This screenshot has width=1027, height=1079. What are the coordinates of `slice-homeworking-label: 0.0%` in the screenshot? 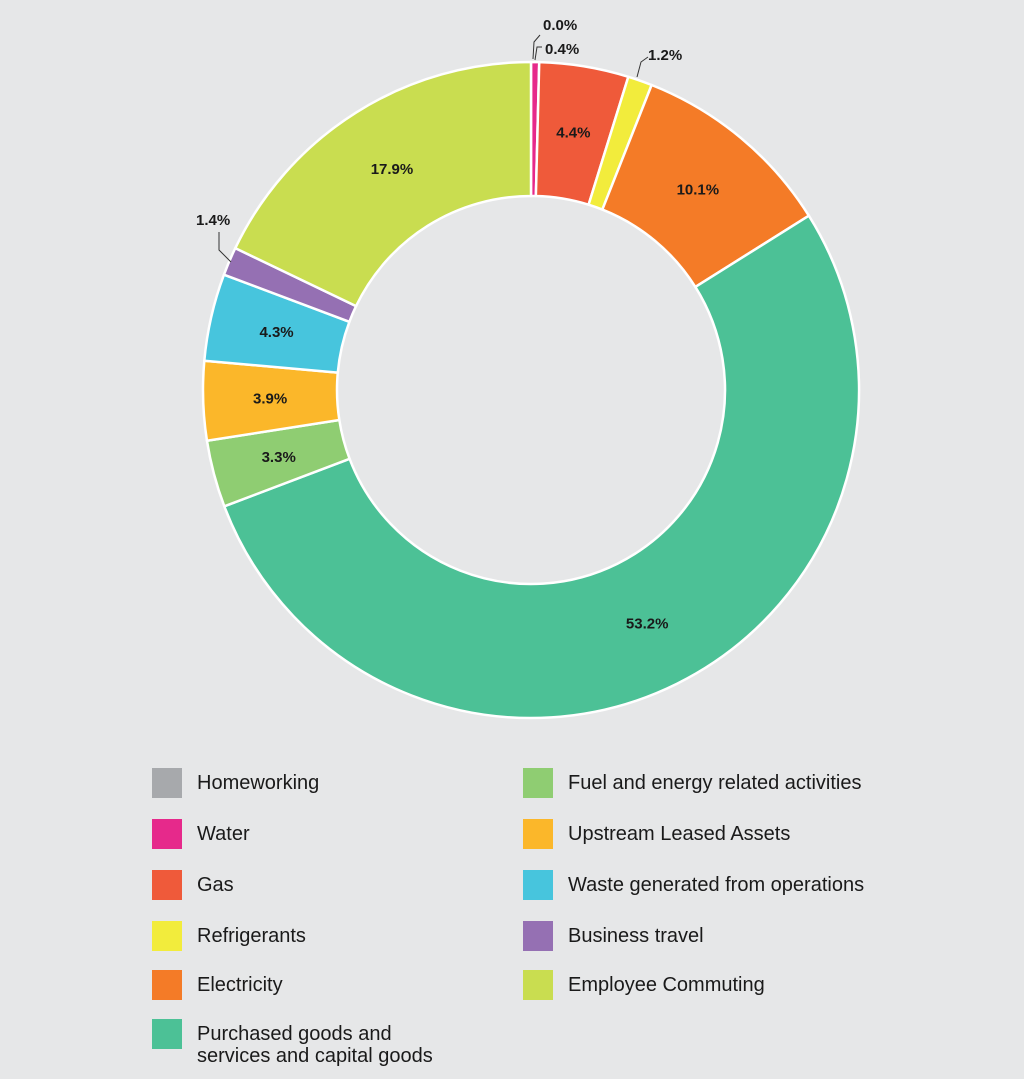 It's located at (560, 25).